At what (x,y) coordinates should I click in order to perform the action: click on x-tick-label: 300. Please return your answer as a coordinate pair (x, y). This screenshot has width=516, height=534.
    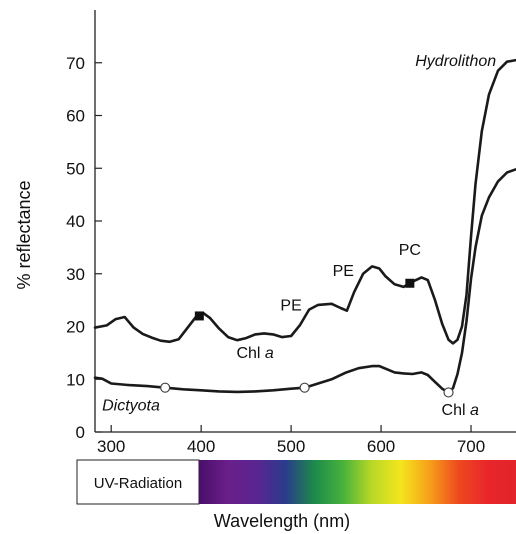
    Looking at the image, I should click on (111, 446).